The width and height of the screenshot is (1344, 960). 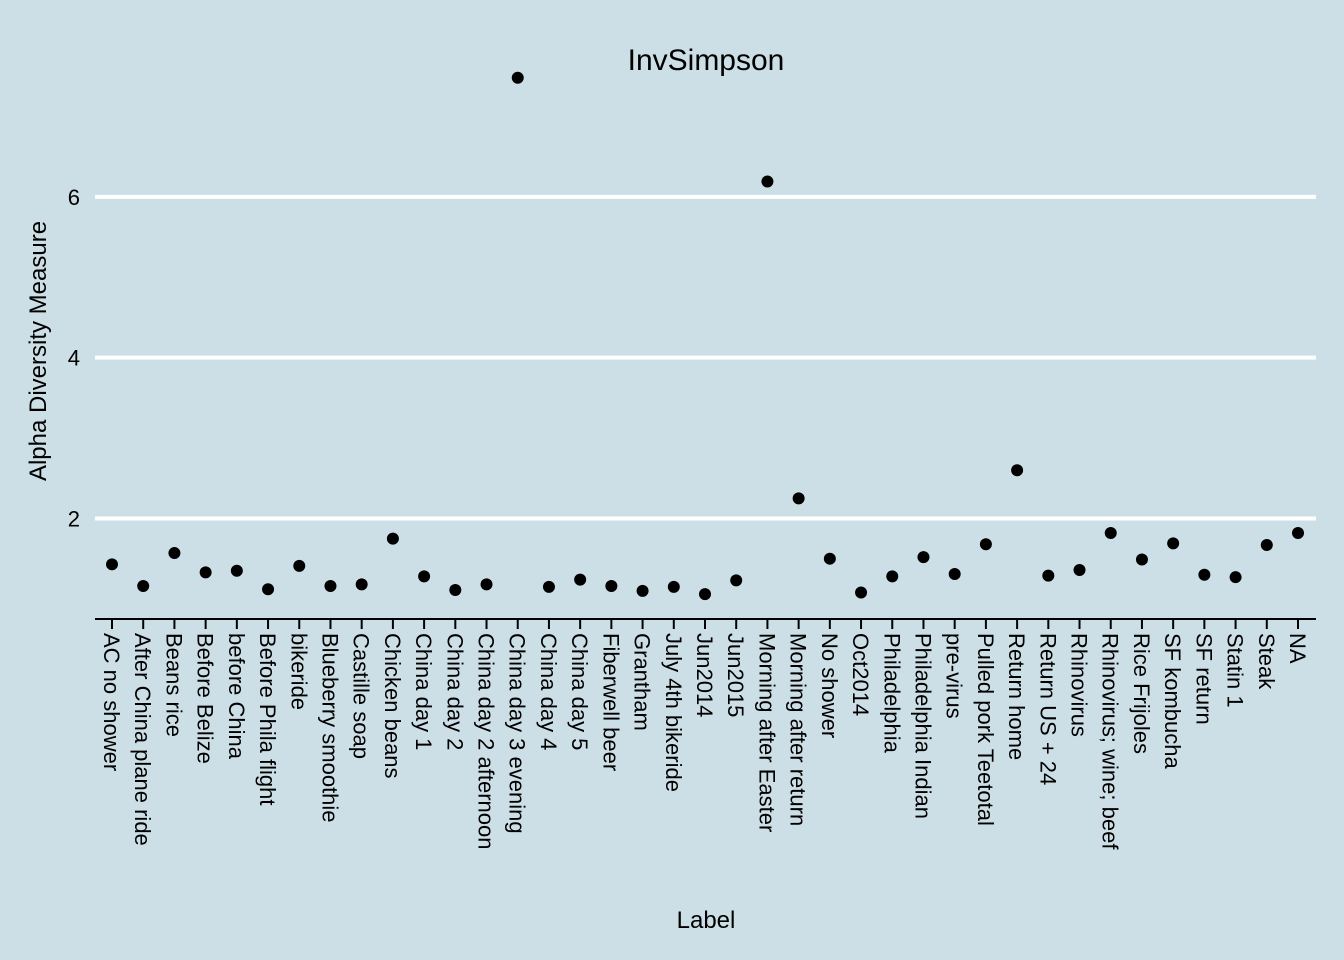 I want to click on x-tick-label: Morning after return, so click(x=798, y=729).